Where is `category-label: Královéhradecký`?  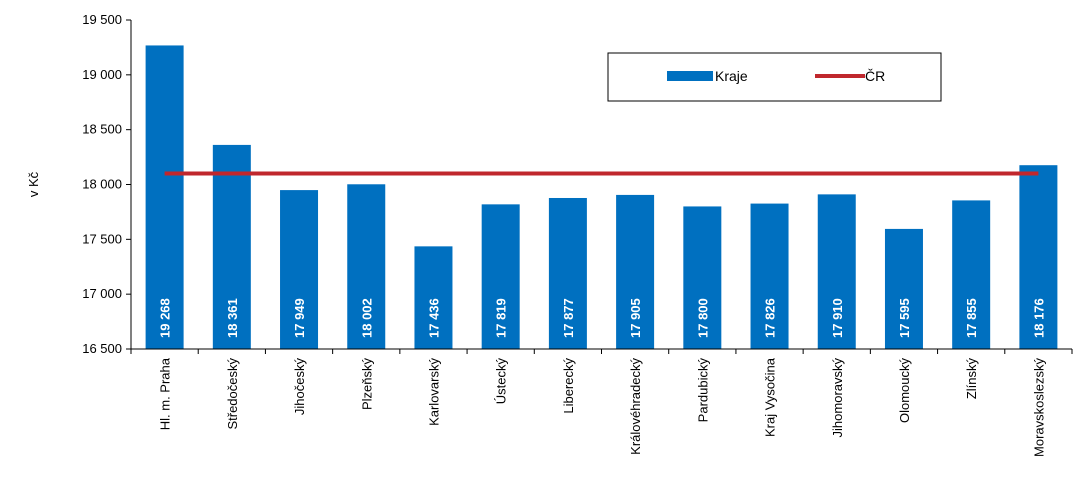
category-label: Královéhradecký is located at coordinates (635, 406).